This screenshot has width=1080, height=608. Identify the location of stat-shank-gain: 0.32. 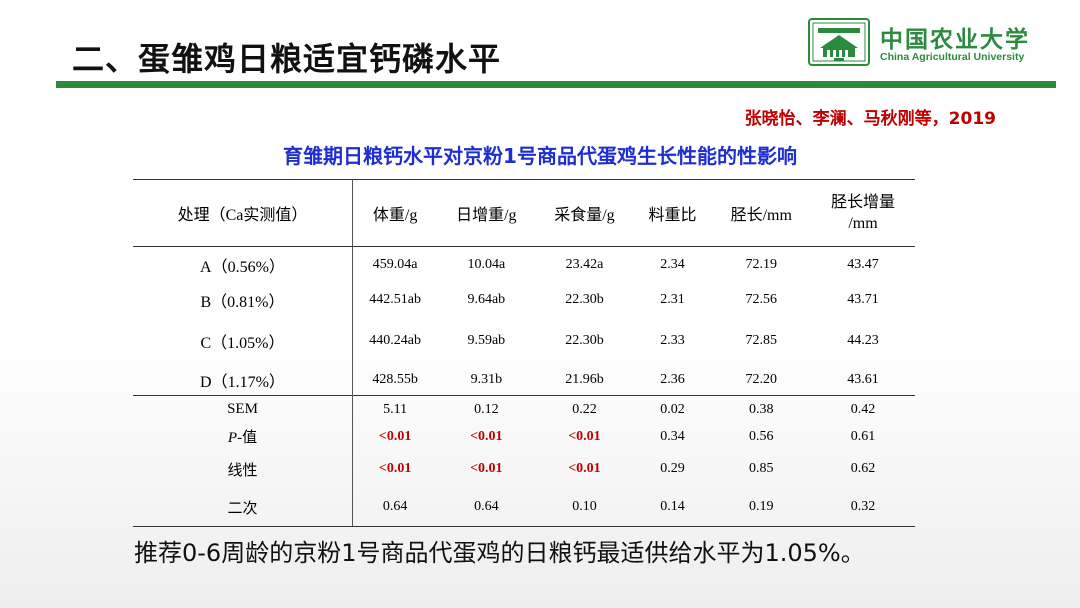
(863, 507).